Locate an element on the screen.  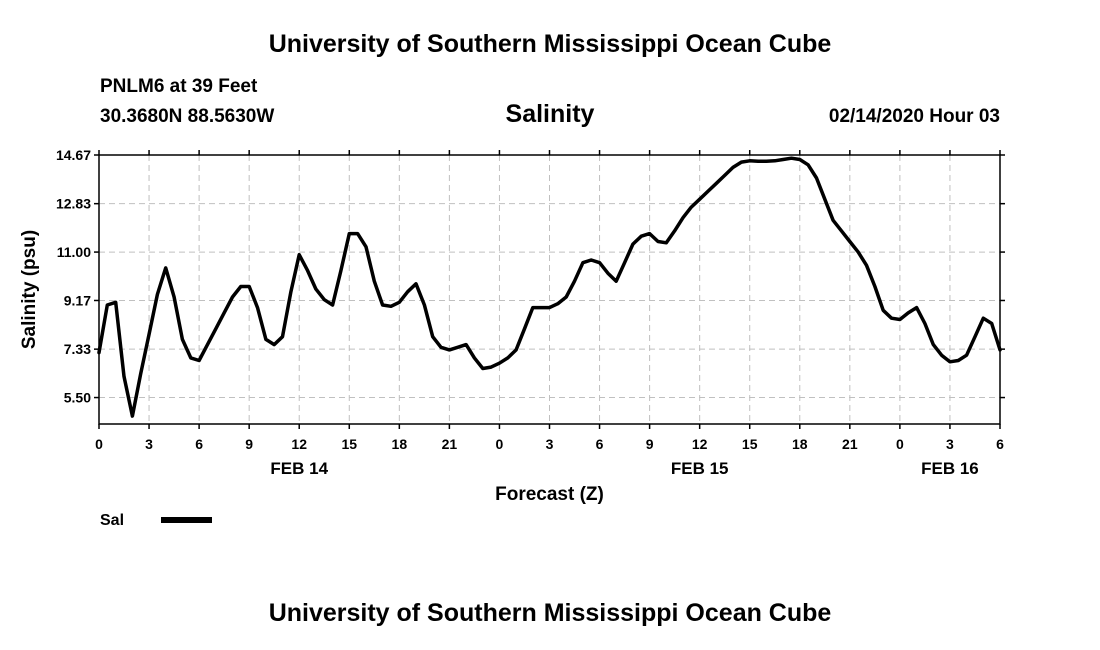
y-tick-label: 11.00 is located at coordinates (74, 252).